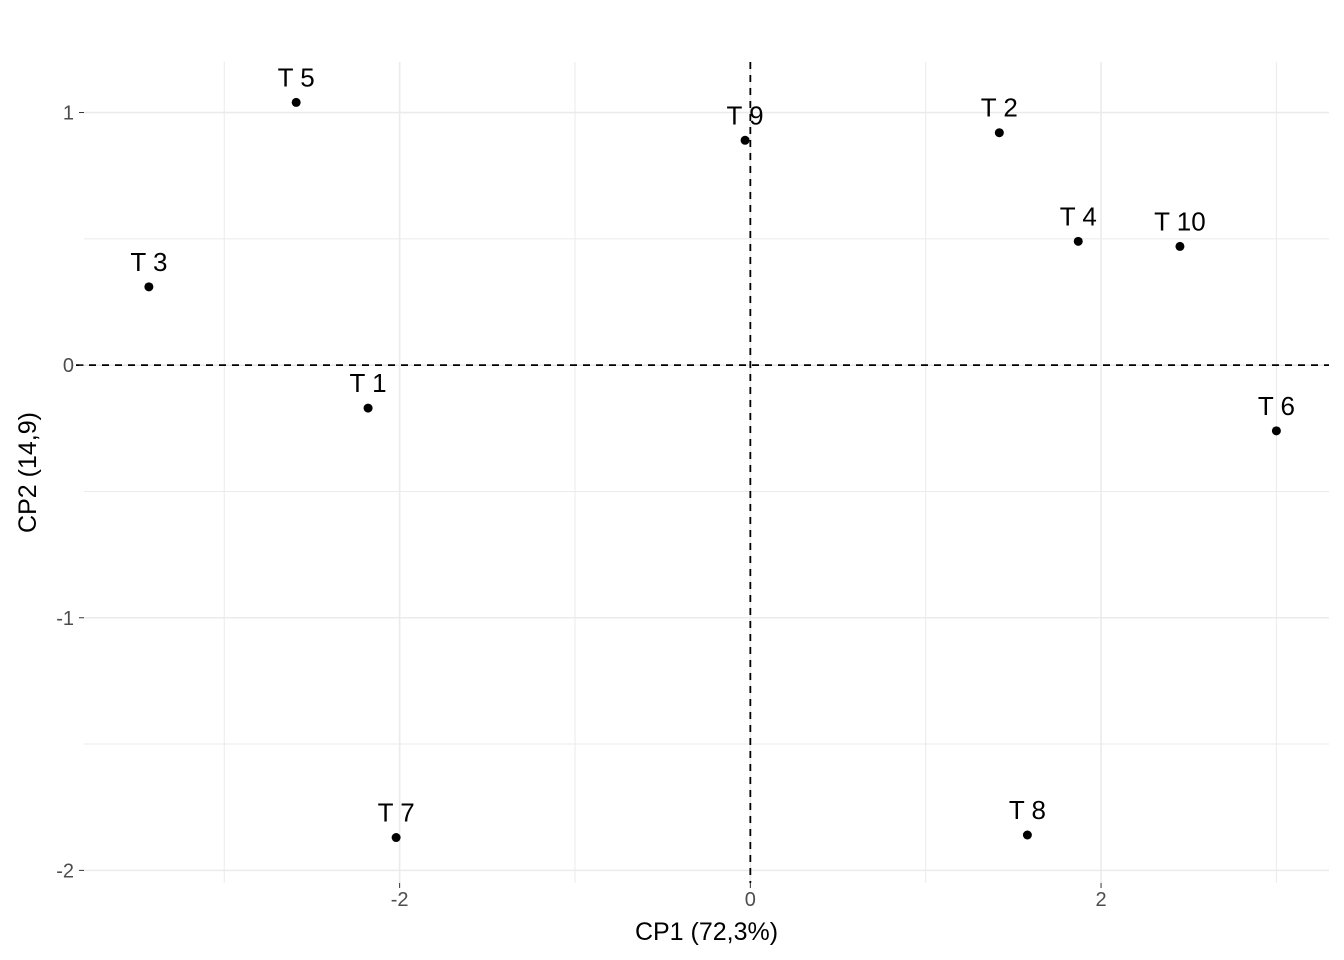 This screenshot has height=960, width=1344. I want to click on y-tick-label: 1, so click(68, 114).